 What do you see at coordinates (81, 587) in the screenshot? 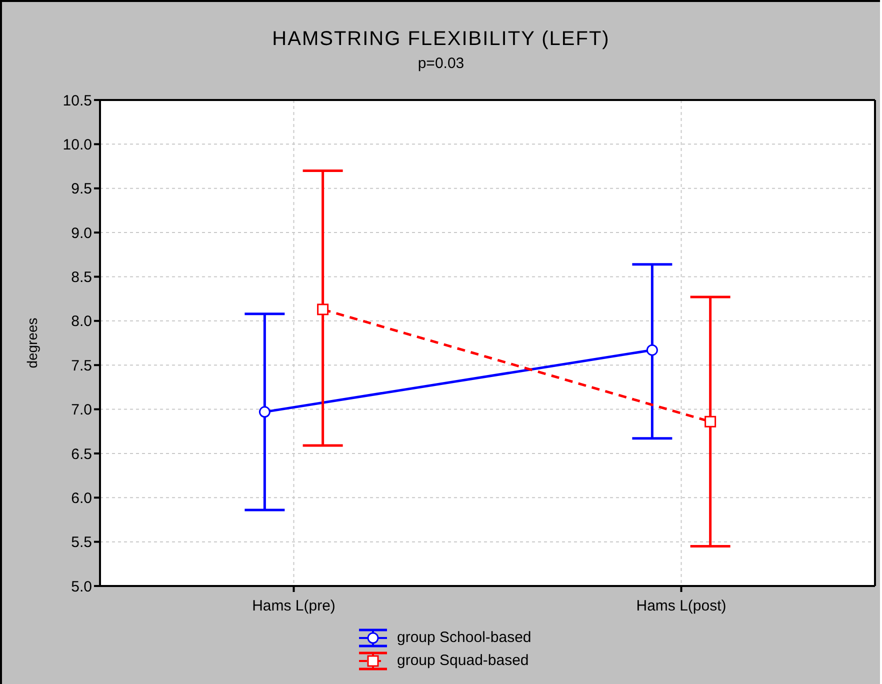
I see `y-tick-label: 5.0` at bounding box center [81, 587].